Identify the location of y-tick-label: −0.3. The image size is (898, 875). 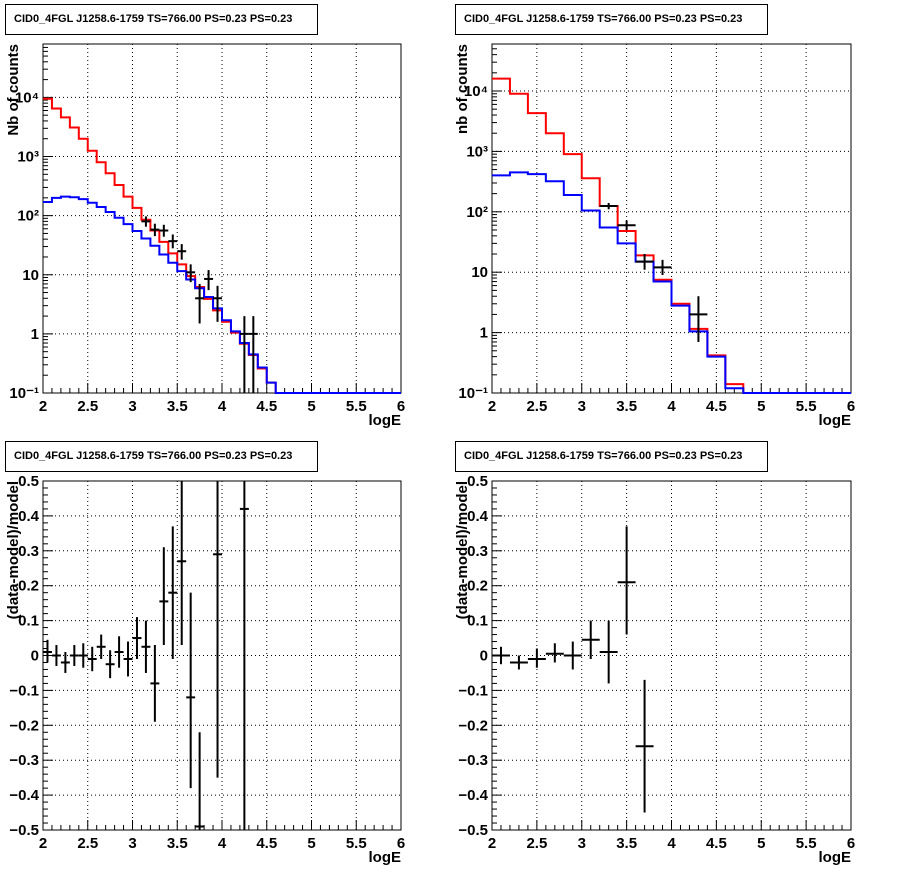
(24, 760).